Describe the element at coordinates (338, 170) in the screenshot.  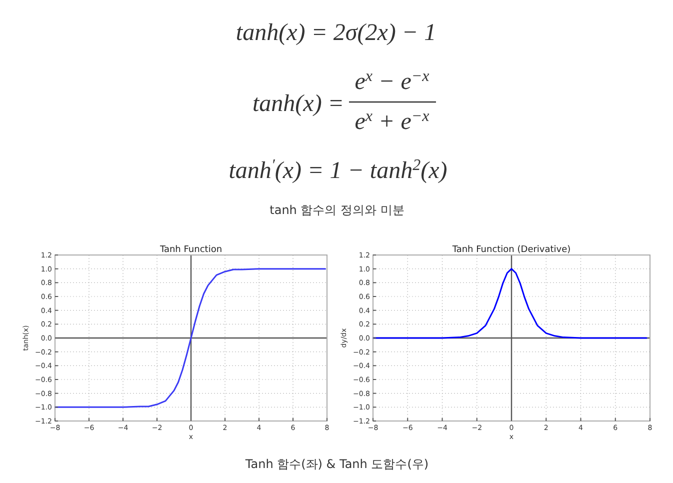
I see `text: tanh$^{′}$(x) = 1 − tanh$^{2}$(x)` at that location.